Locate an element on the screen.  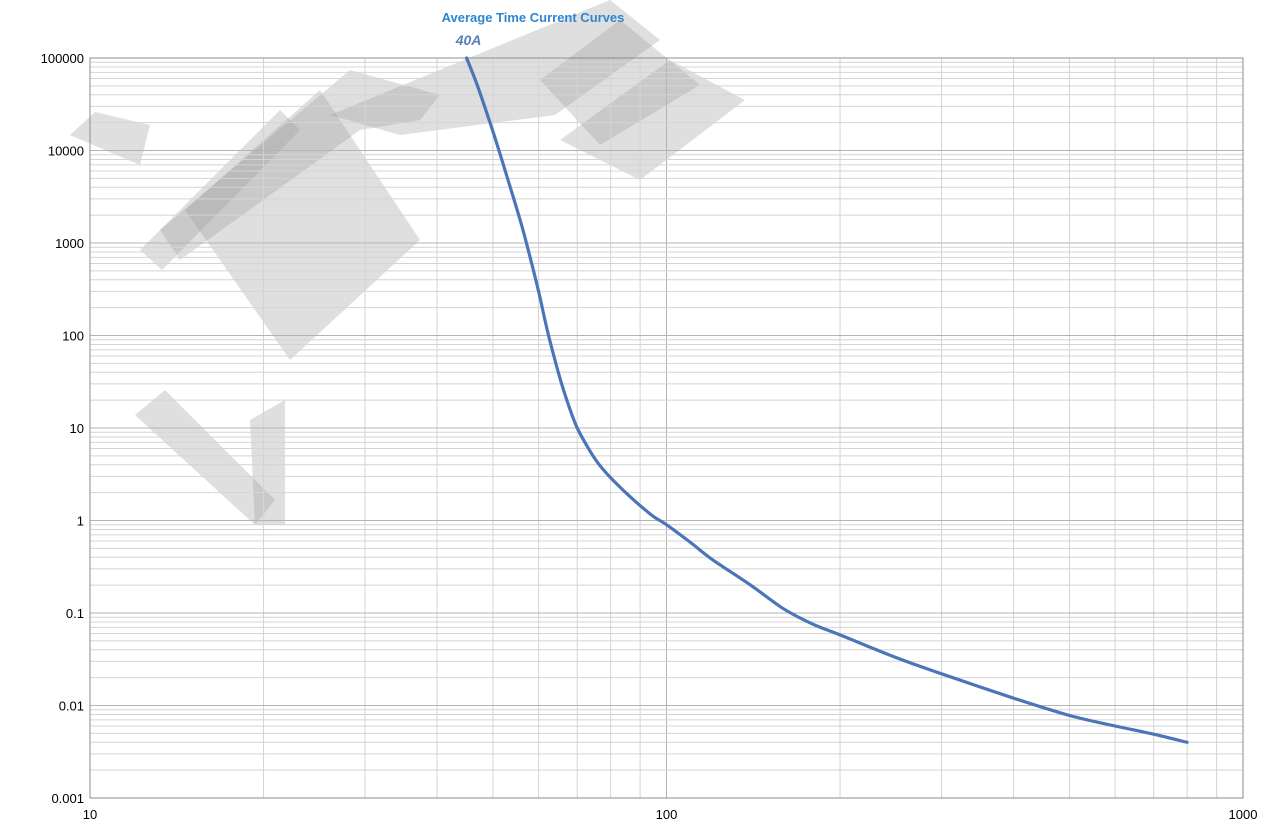
y-tick-label: 0.01 is located at coordinates (71, 706).